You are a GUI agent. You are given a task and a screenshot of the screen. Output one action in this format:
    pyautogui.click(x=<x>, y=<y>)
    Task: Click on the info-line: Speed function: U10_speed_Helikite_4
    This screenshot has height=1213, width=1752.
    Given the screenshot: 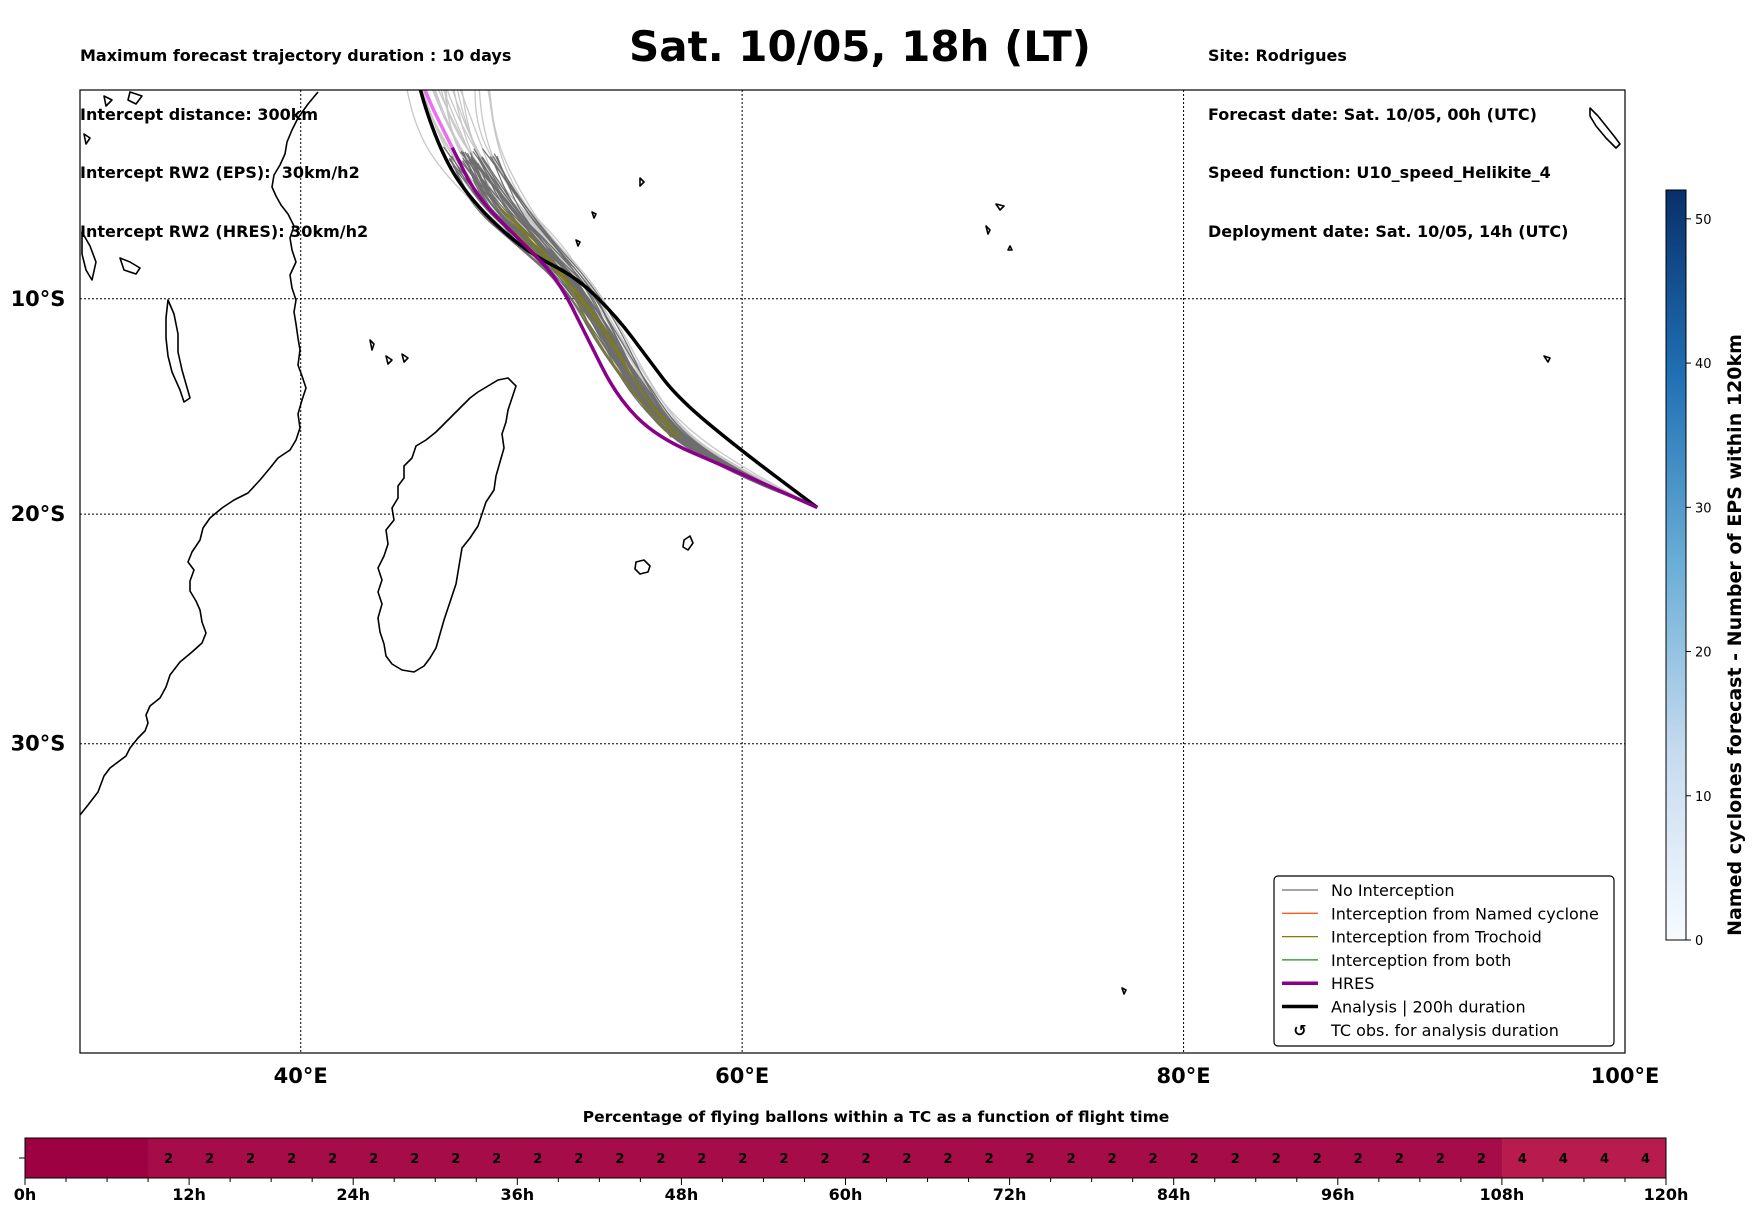 What is the action you would take?
    pyautogui.click(x=1379, y=172)
    